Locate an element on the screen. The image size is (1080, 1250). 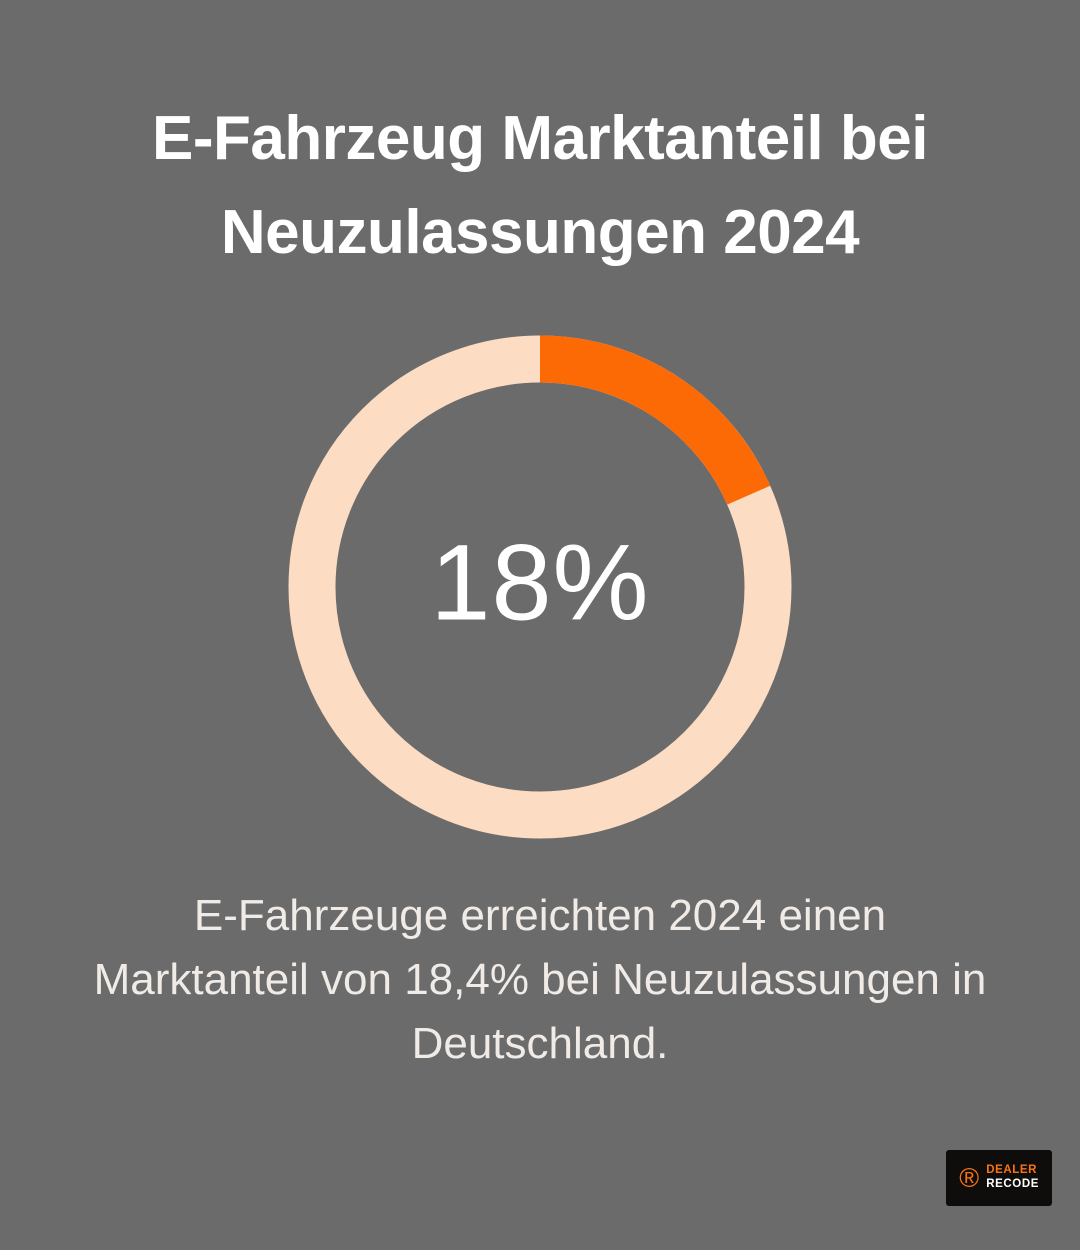
brand-name-line-2: RECODE is located at coordinates (1012, 1184).